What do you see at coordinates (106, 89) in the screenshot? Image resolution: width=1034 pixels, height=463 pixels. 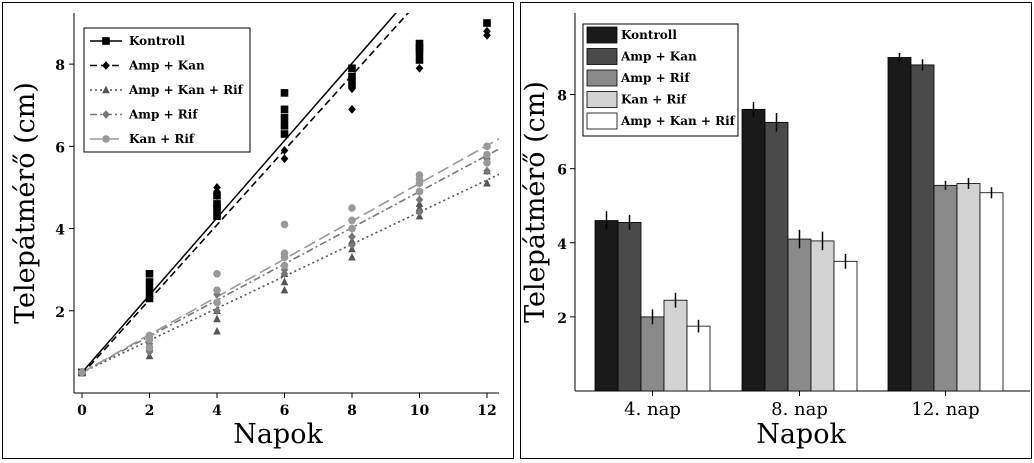 I see `legend-marker-amp-kan-rif` at bounding box center [106, 89].